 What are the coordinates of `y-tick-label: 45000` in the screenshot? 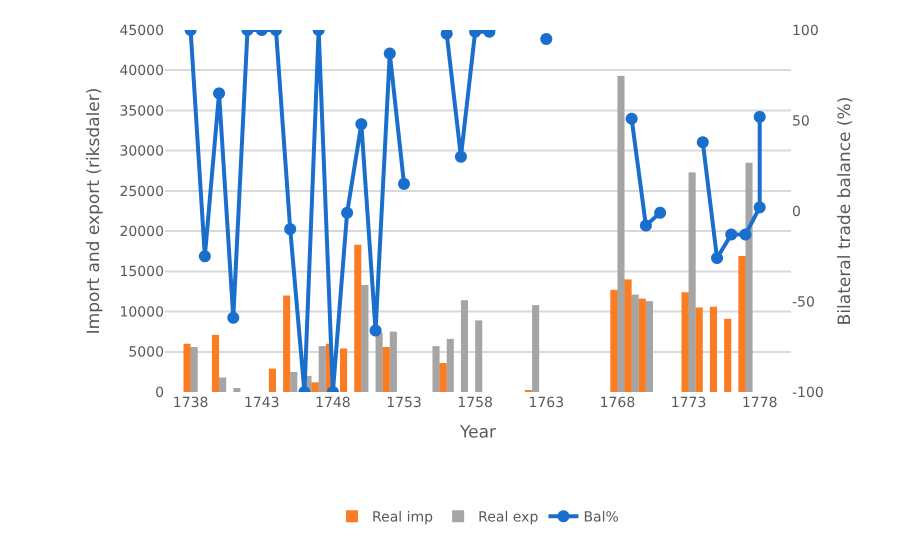 It's located at (141, 30).